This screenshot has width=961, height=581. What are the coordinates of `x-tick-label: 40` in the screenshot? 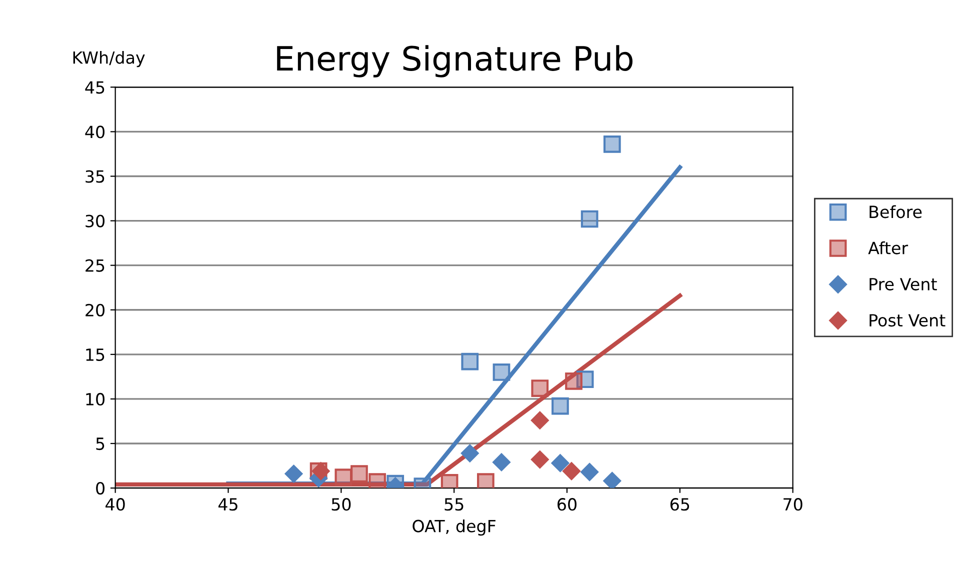 It's located at (115, 504).